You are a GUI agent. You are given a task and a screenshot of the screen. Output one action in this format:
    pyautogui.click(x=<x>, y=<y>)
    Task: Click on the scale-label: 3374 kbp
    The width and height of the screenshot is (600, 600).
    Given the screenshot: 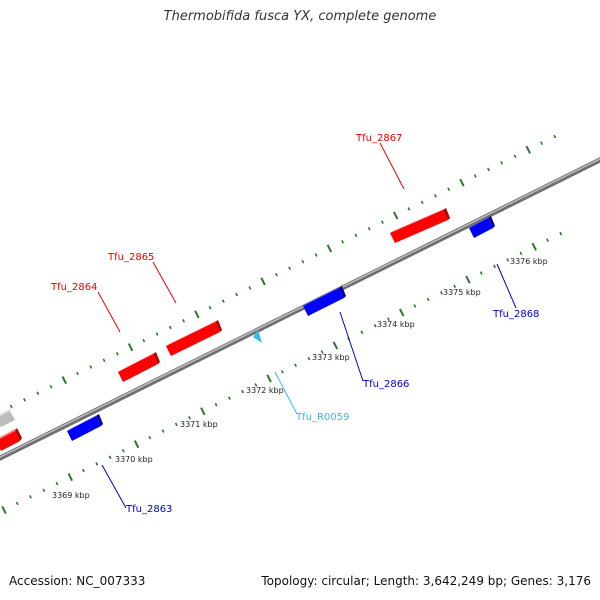 What is the action you would take?
    pyautogui.click(x=396, y=324)
    